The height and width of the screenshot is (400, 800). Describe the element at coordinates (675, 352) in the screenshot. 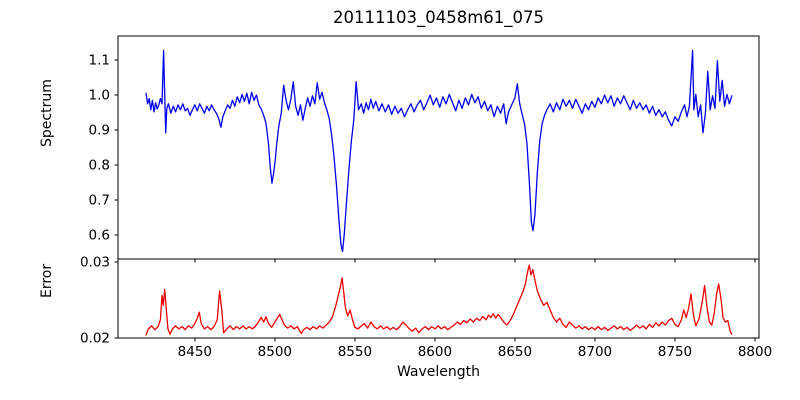

I see `x-tick-label: 8750` at that location.